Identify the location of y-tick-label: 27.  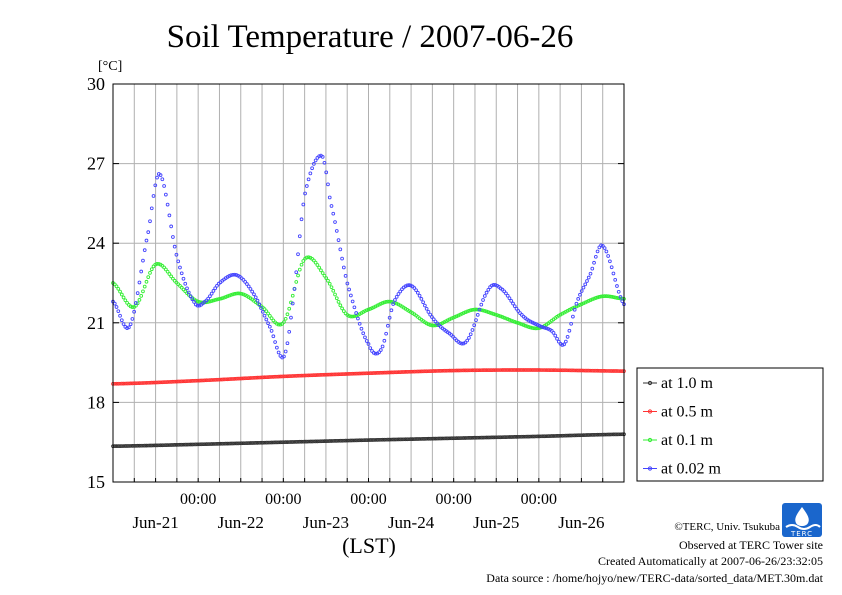
(96, 164).